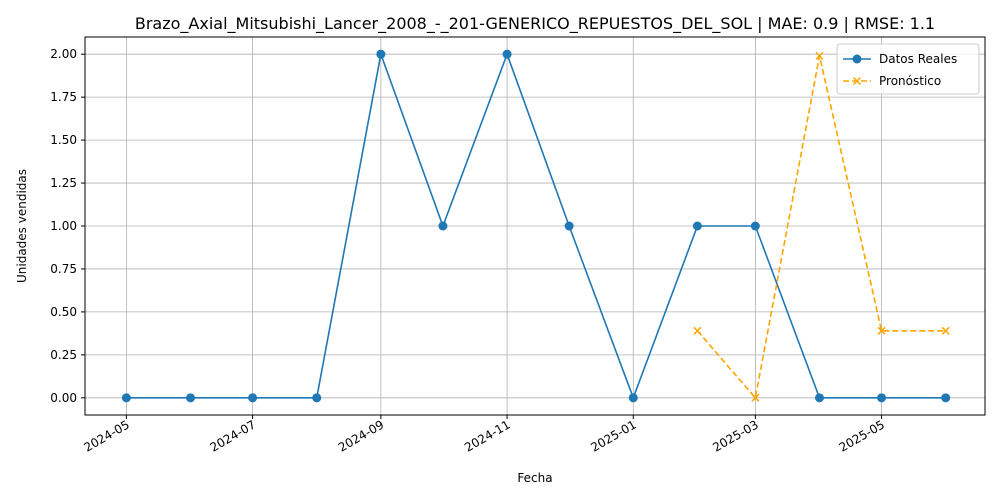 The height and width of the screenshot is (500, 1000). What do you see at coordinates (361, 435) in the screenshot?
I see `x-tick-label: 2024-09` at bounding box center [361, 435].